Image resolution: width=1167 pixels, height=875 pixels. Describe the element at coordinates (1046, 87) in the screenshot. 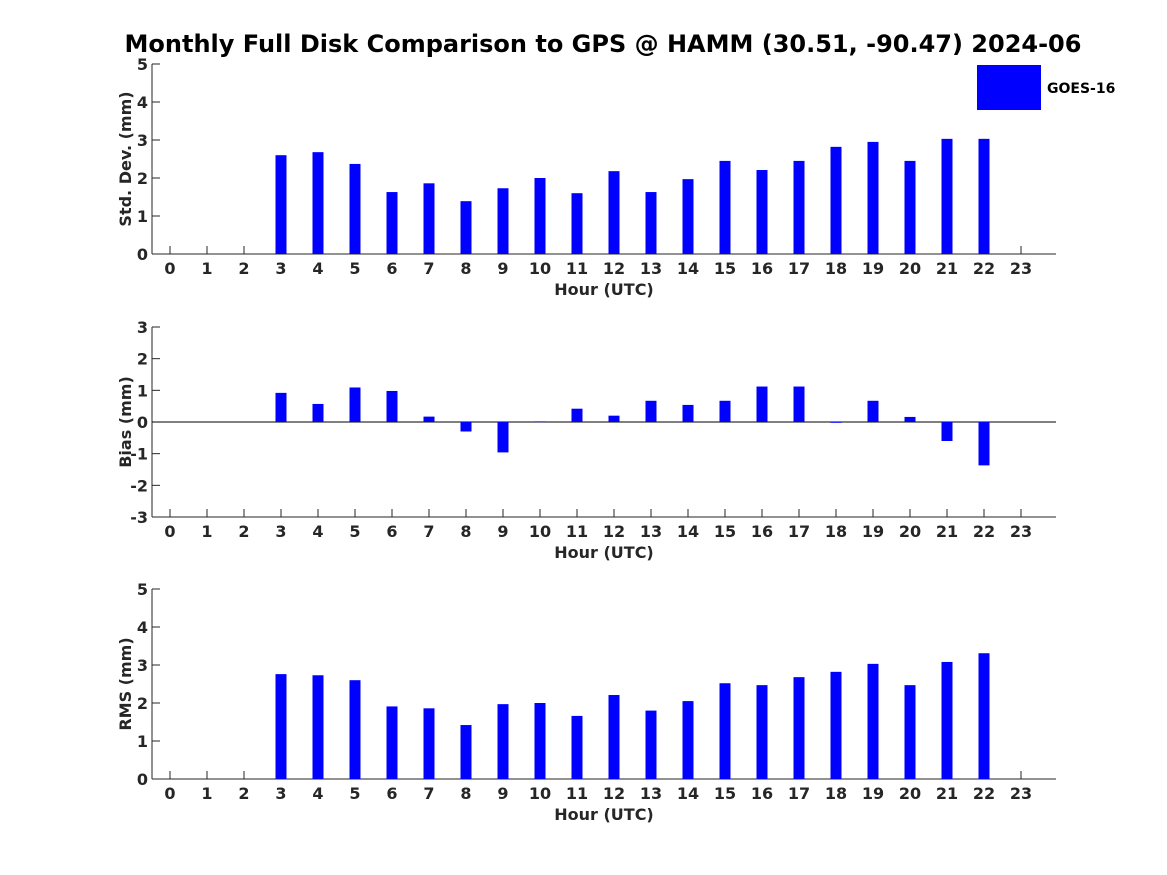

I see `legend: GOES-16` at that location.